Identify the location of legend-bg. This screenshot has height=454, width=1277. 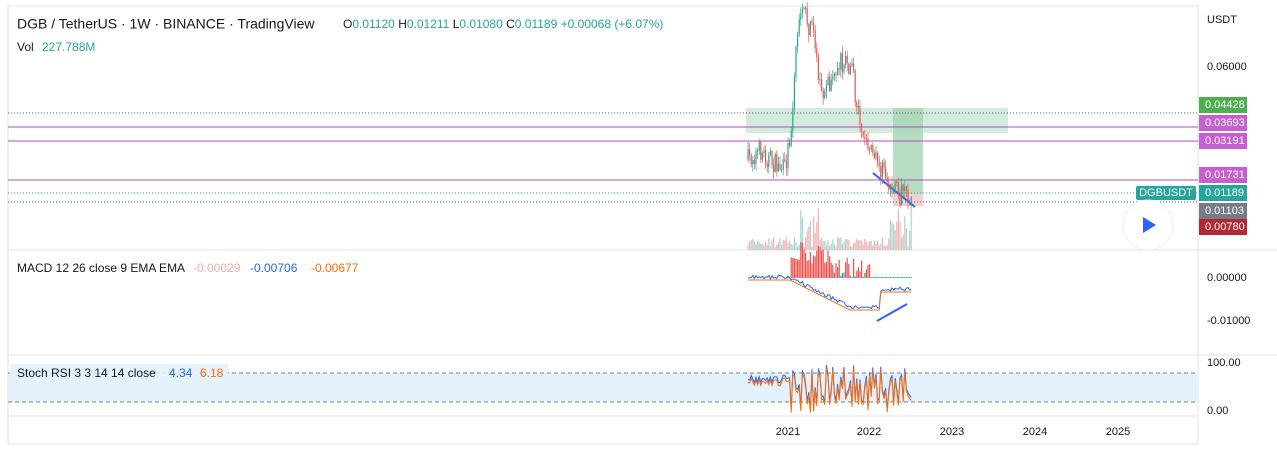
(119, 373).